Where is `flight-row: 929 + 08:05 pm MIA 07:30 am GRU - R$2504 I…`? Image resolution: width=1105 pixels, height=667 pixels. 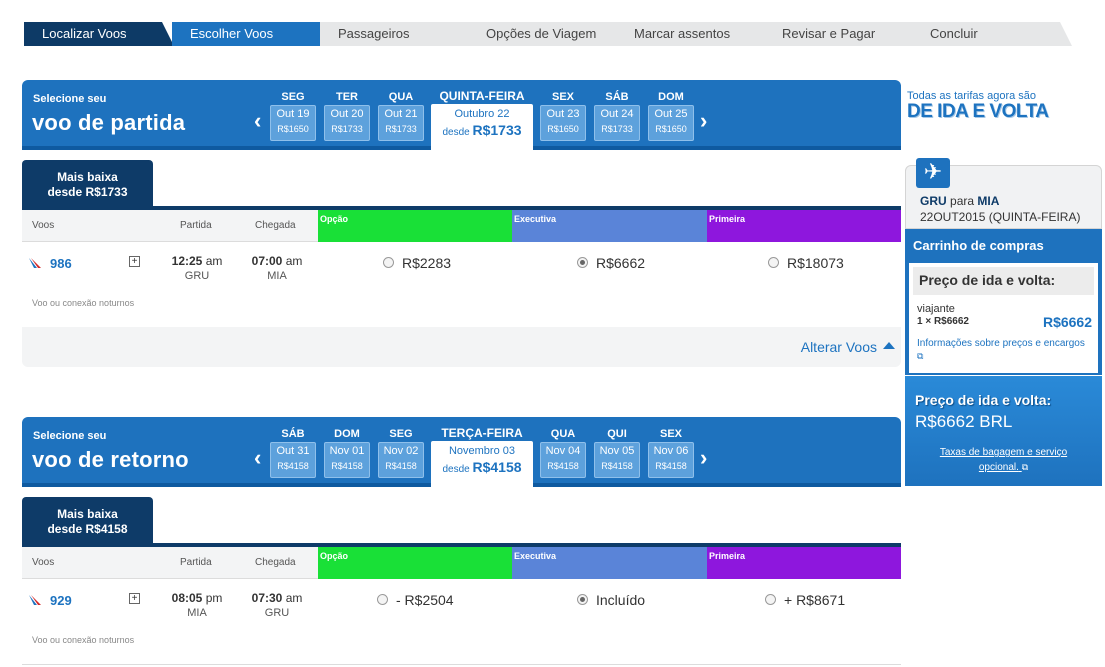
flight-row: 929 + 08:05 pm MIA 07:30 am GRU - R$2504 I… is located at coordinates (461, 622).